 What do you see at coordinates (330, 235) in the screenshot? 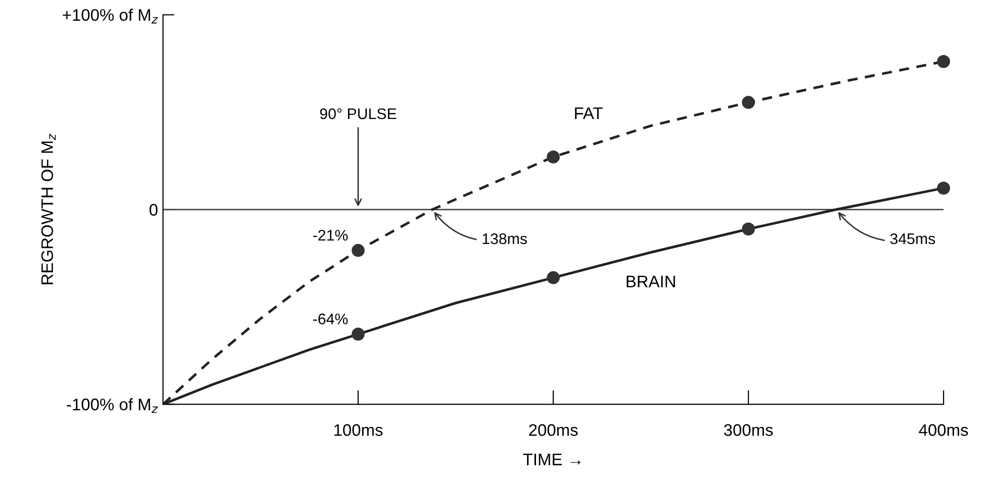
I see `annotation: -21%` at bounding box center [330, 235].